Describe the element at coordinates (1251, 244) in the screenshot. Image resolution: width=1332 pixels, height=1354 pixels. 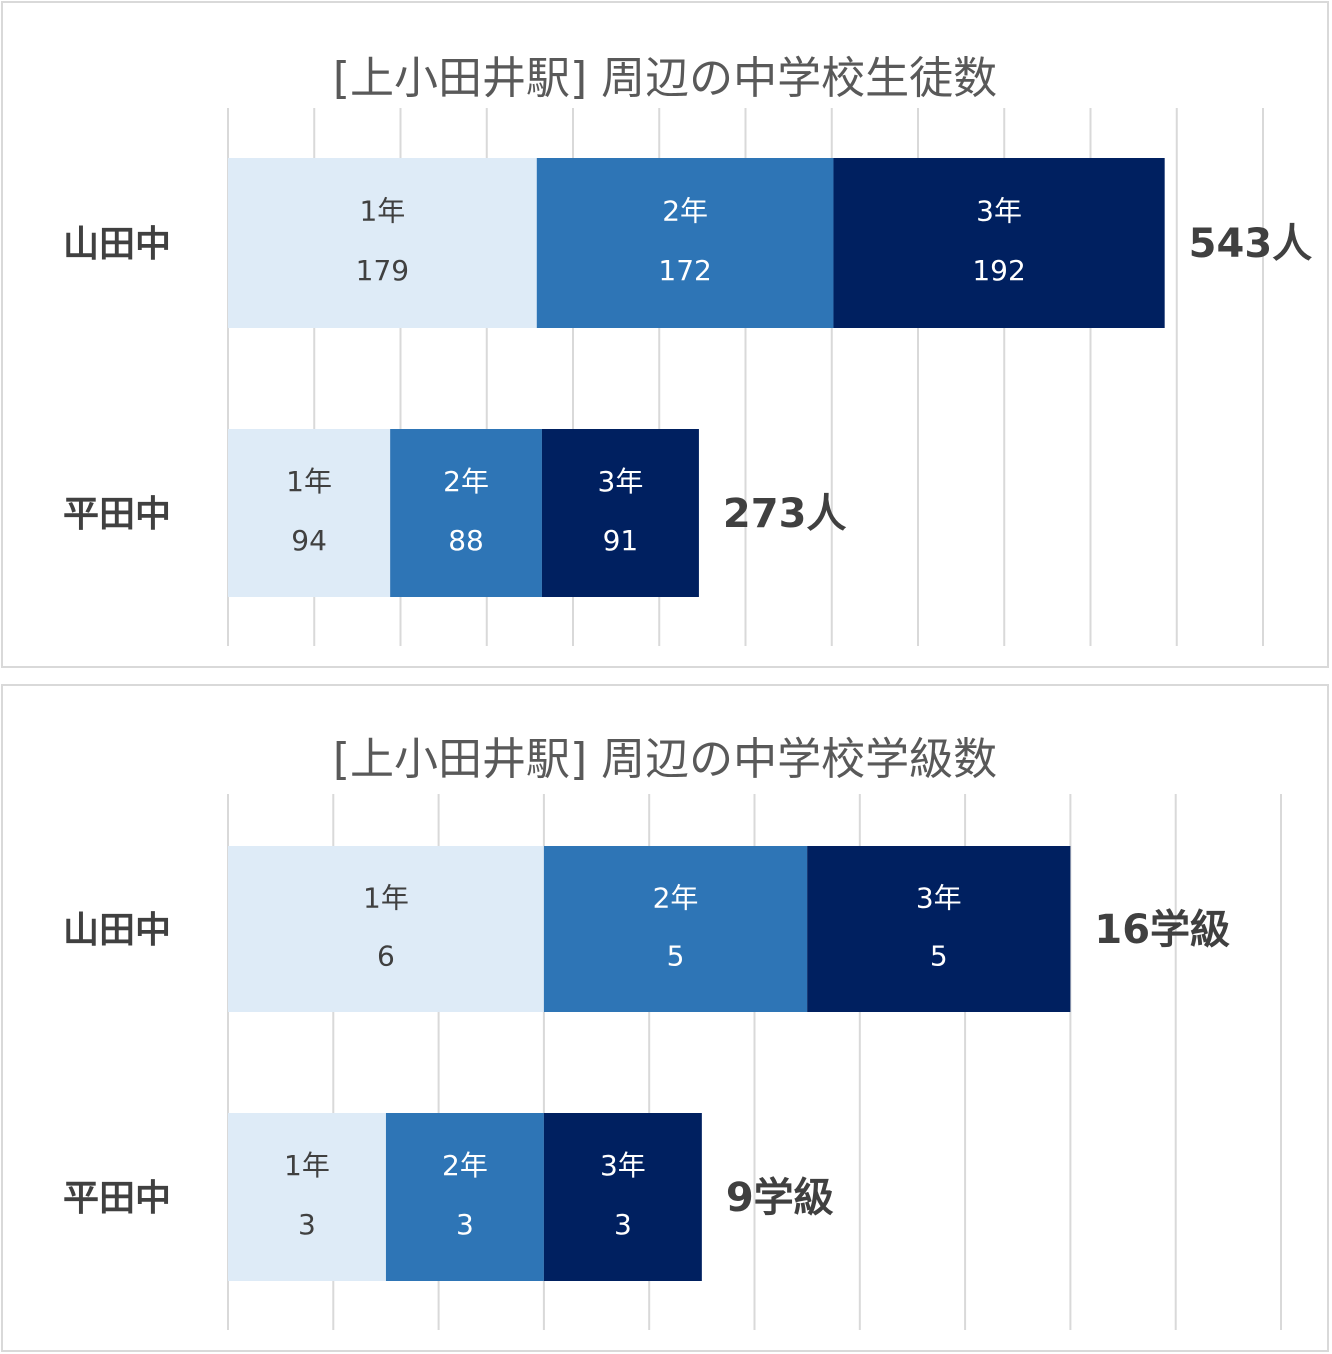
I see `total-label: 543人` at that location.